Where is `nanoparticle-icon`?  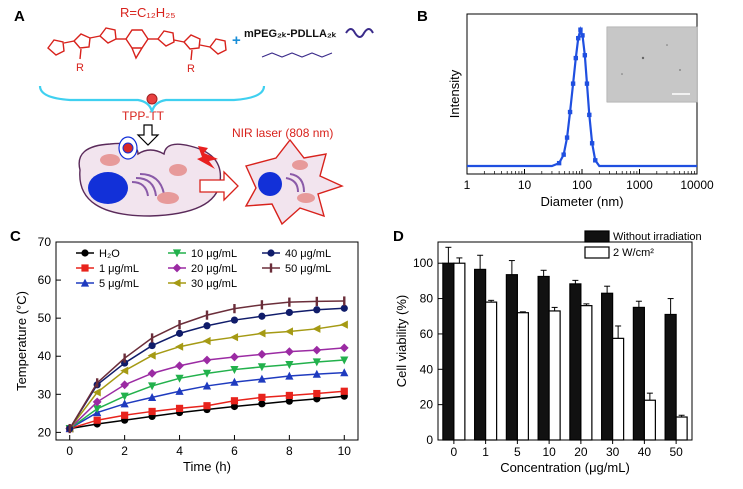 nanoparticle-icon is located at coordinates (152, 99).